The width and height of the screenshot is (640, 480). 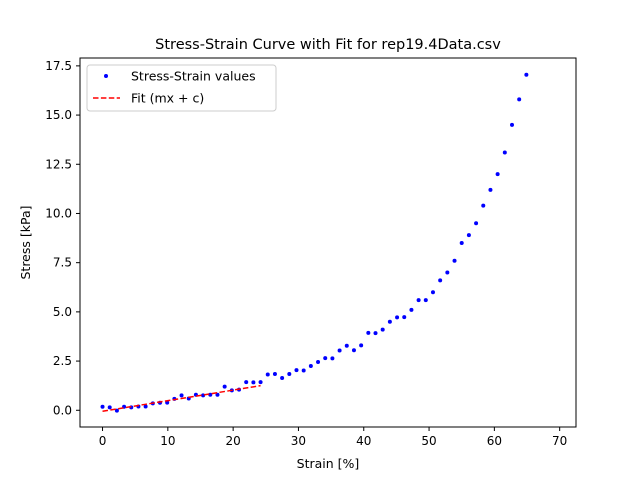 What do you see at coordinates (62, 263) in the screenshot?
I see `y-tick-label: 7.5` at bounding box center [62, 263].